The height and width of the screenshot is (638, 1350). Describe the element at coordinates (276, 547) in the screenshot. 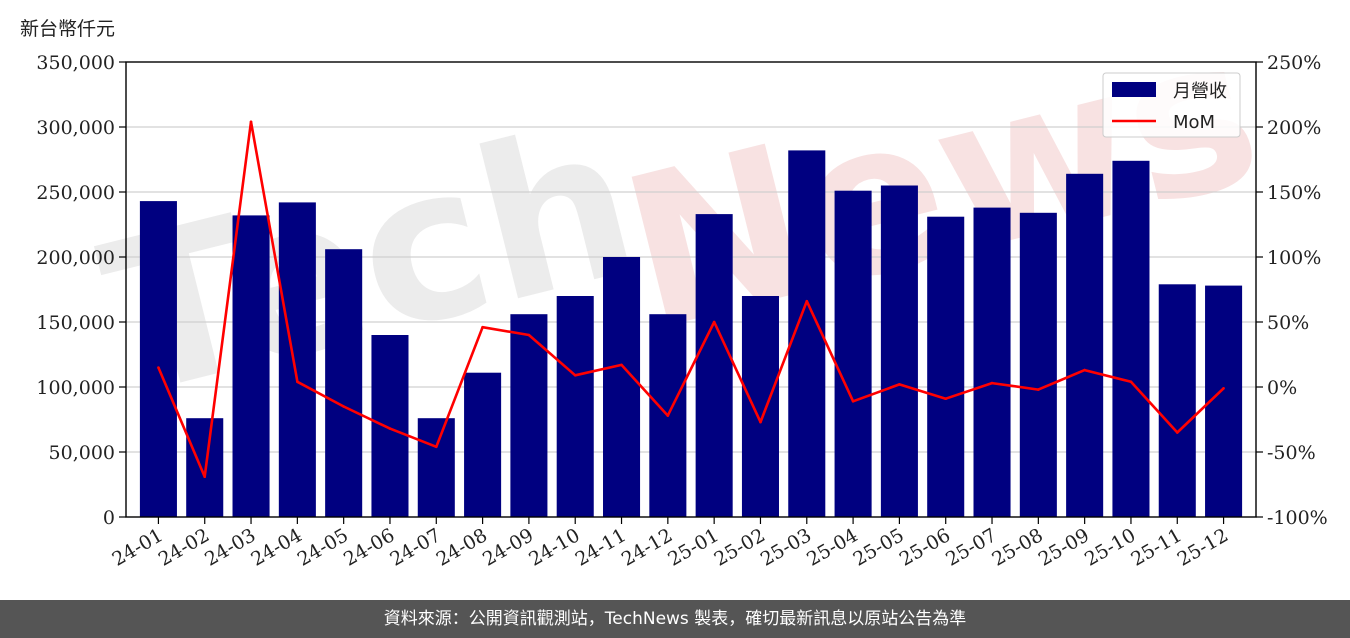

I see `x-tick-label: 24-04` at that location.